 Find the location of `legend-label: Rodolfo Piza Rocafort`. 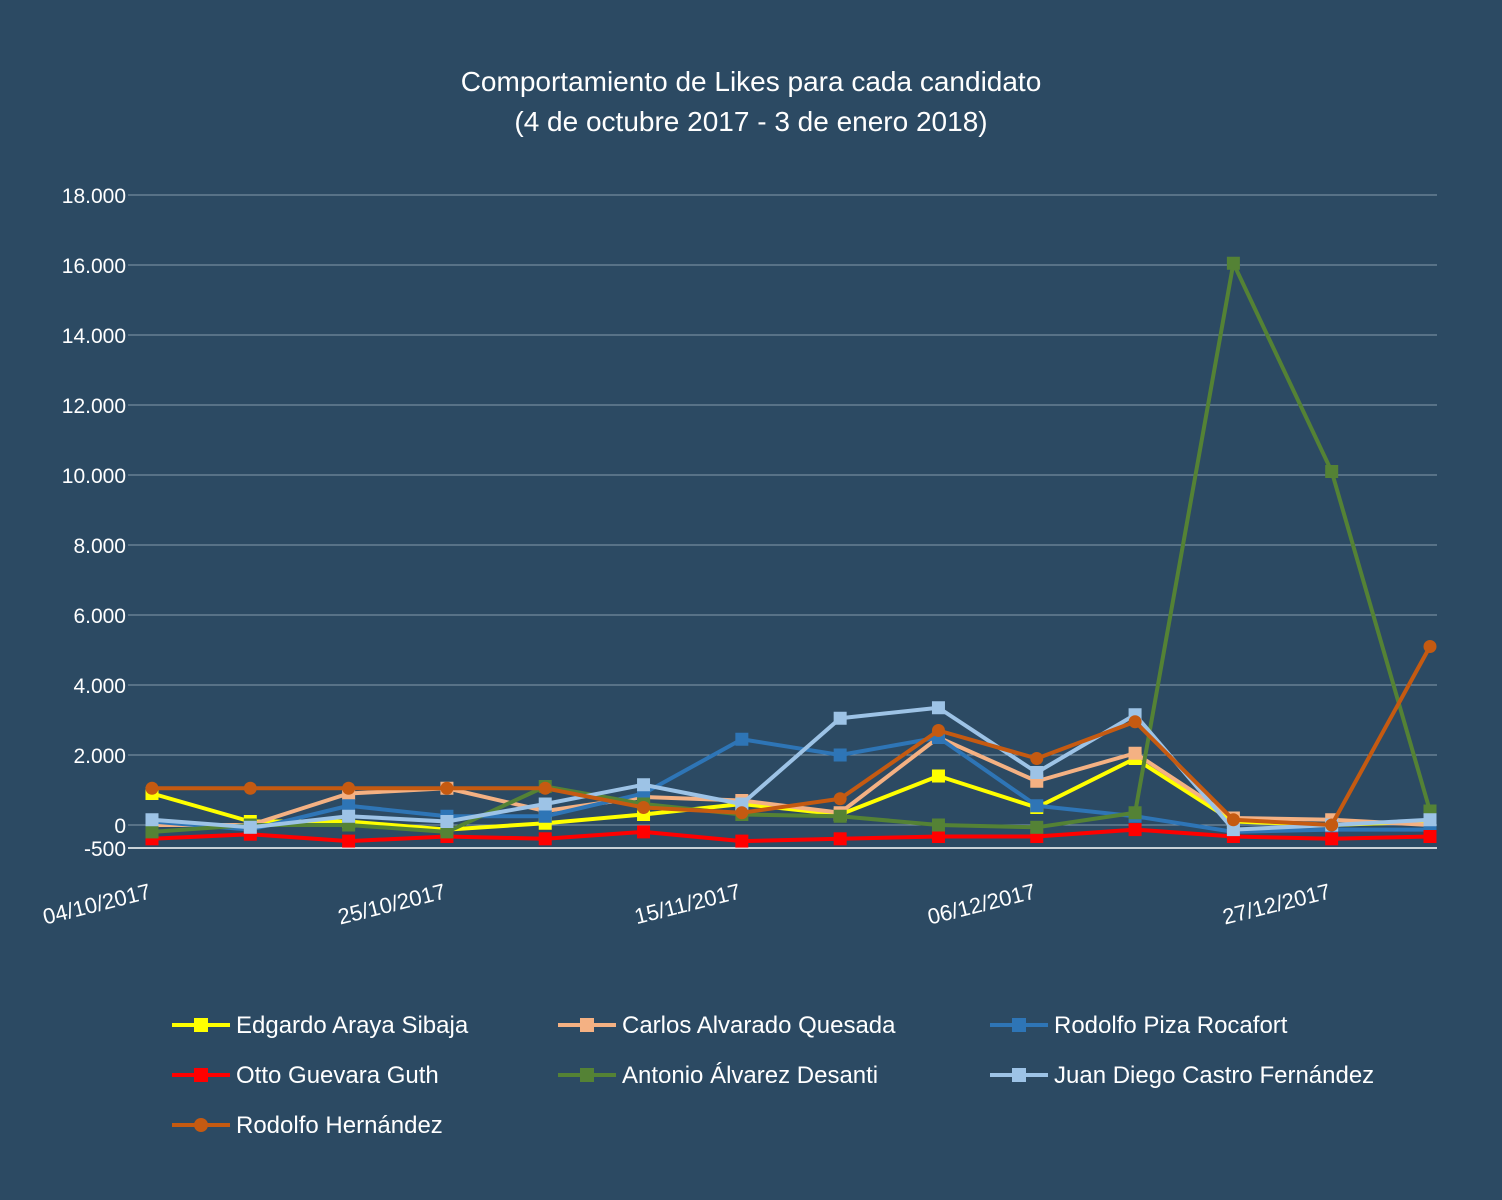

legend-label: Rodolfo Piza Rocafort is located at coordinates (1171, 1025).